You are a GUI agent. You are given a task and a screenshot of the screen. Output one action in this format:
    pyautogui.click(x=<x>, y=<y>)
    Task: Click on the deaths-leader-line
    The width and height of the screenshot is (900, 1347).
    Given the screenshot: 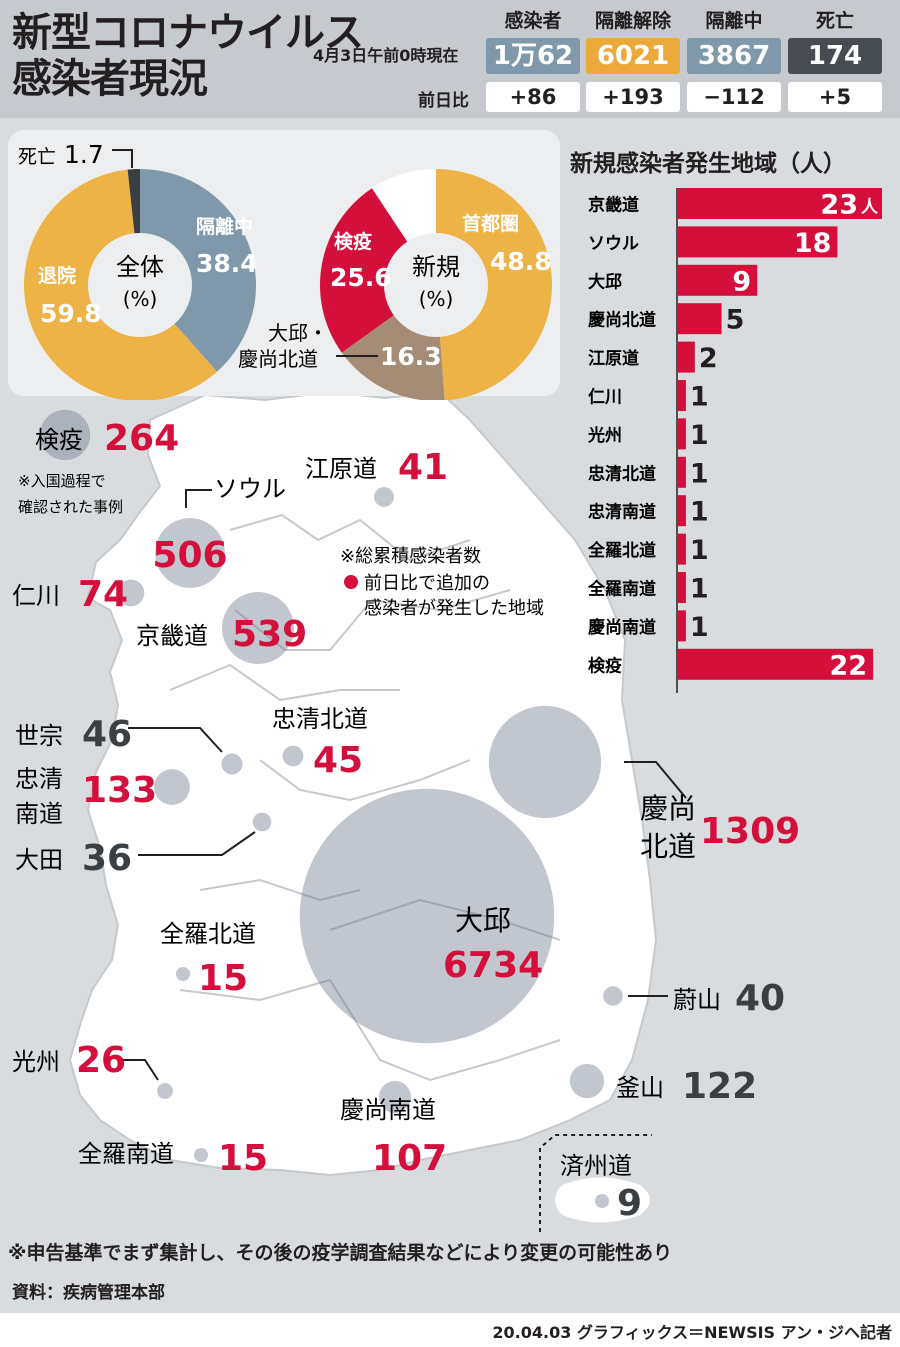 What is the action you would take?
    pyautogui.click(x=122, y=158)
    